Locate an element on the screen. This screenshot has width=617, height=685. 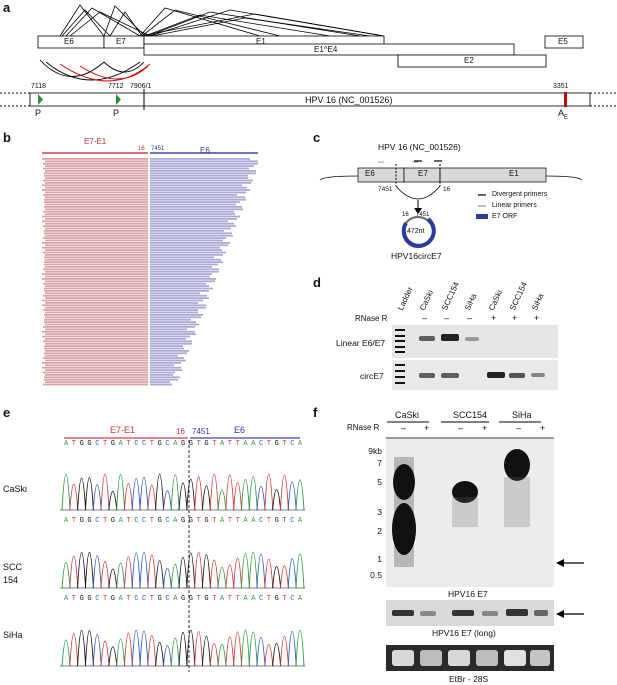
sample-siha: SiHa is located at coordinates (13, 635).